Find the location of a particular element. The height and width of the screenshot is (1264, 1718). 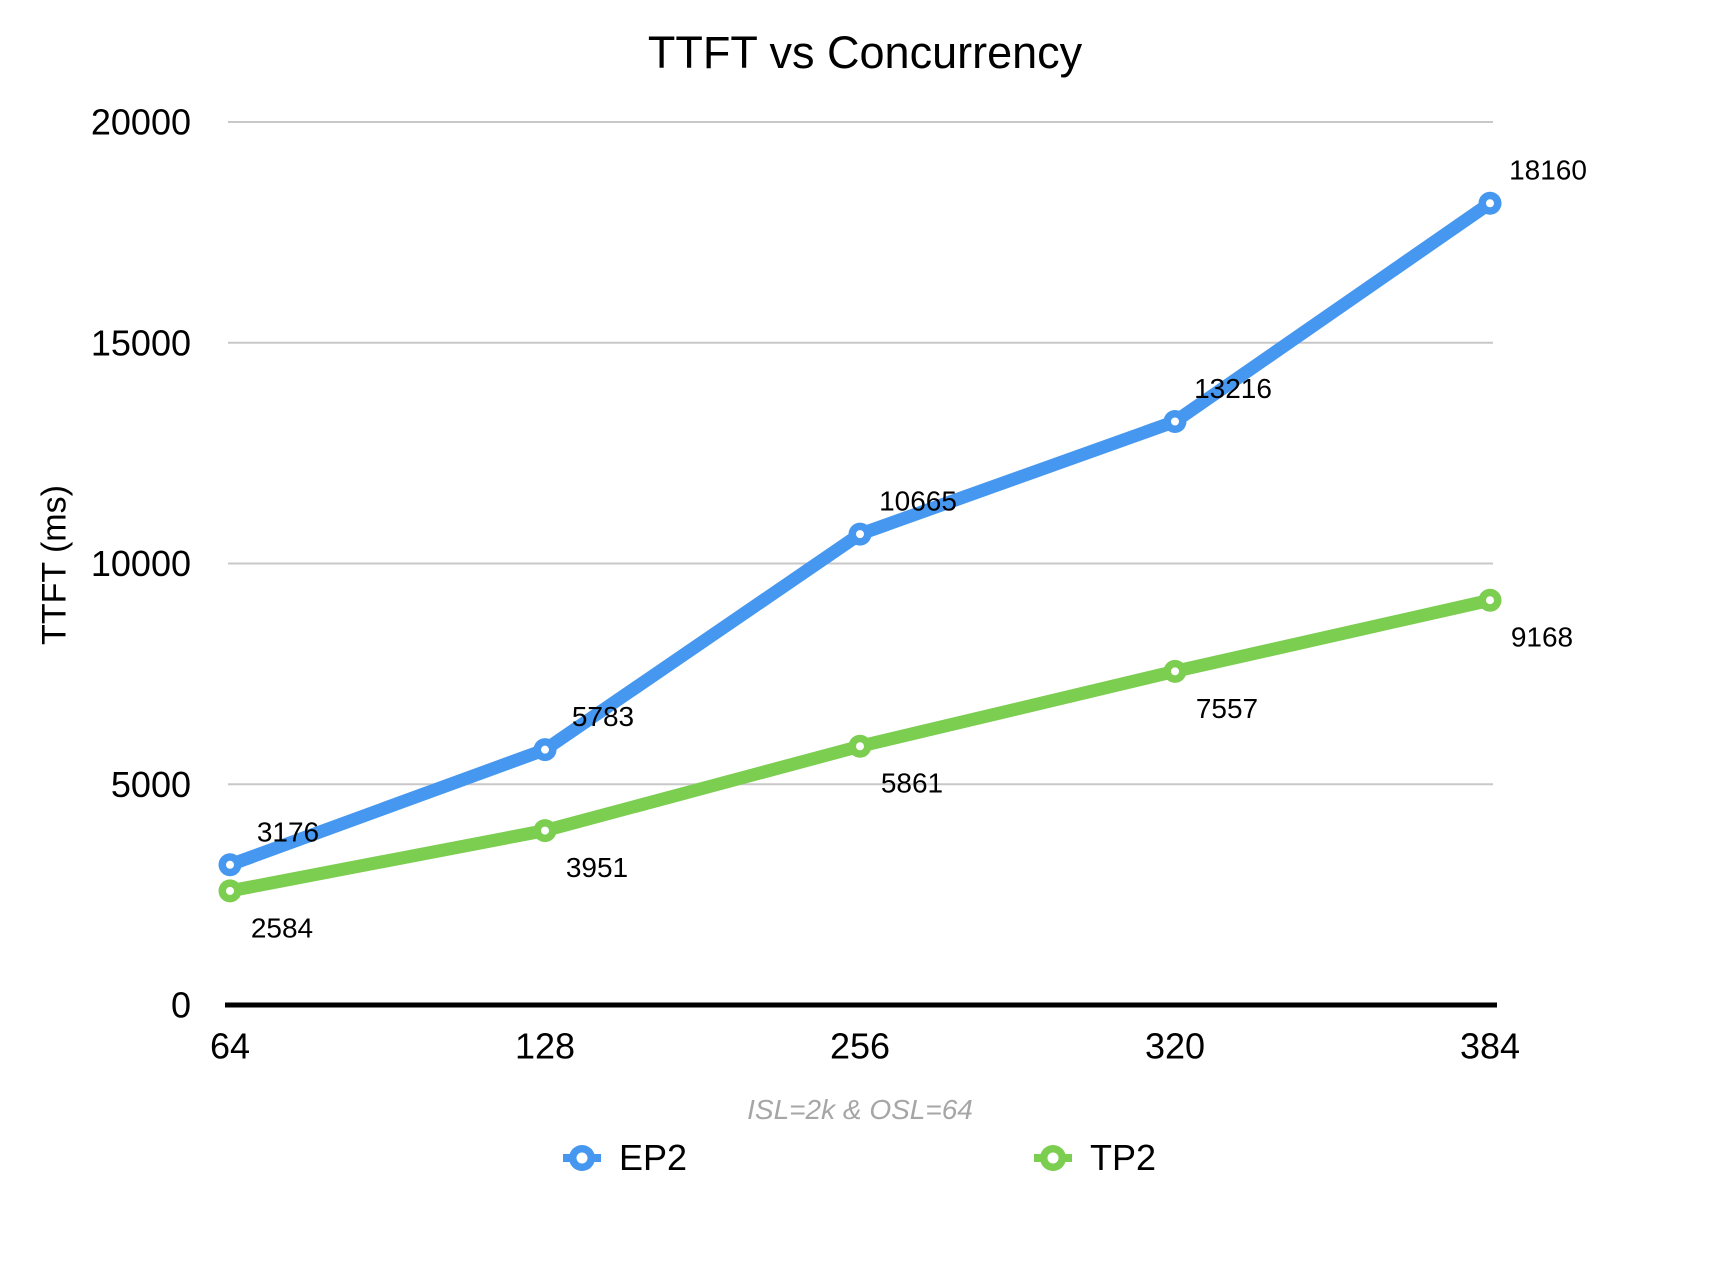

data-label-tp2: 7557 is located at coordinates (1227, 708).